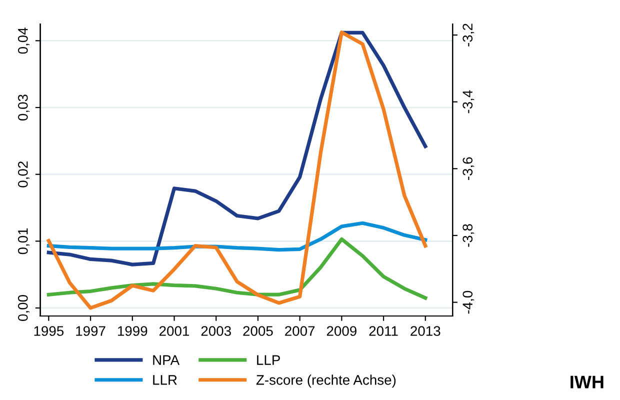 This screenshot has width=620, height=400. What do you see at coordinates (91, 331) in the screenshot?
I see `x-tick-label: 1997` at bounding box center [91, 331].